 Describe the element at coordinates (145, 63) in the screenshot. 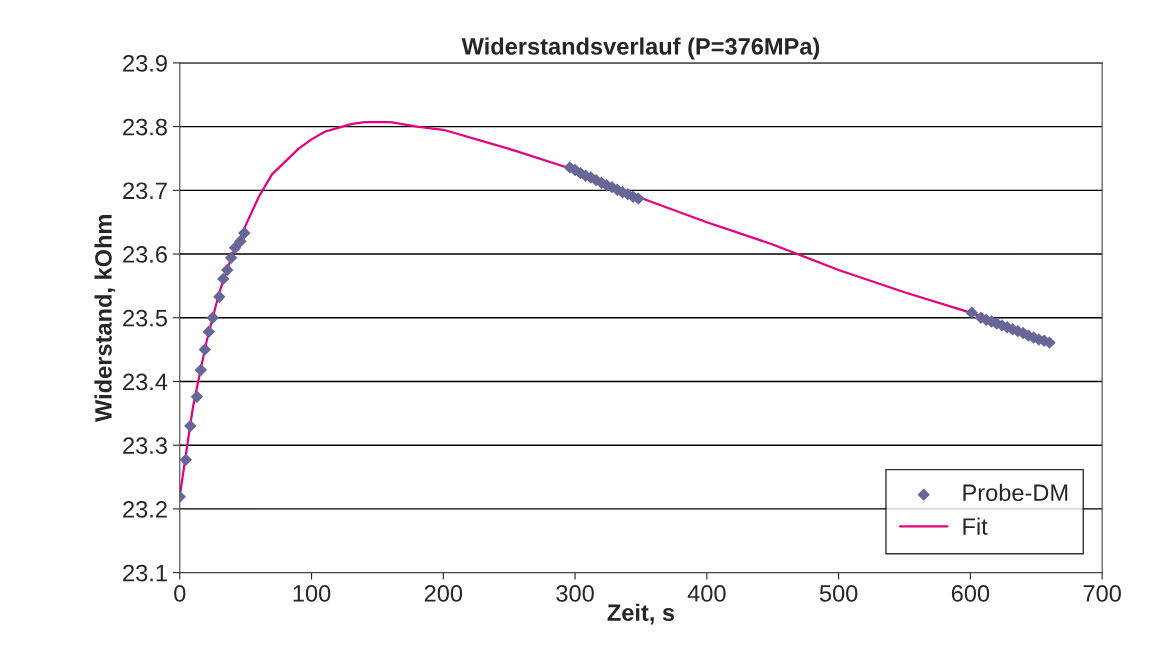

I see `y-tick-label: 23.9` at that location.